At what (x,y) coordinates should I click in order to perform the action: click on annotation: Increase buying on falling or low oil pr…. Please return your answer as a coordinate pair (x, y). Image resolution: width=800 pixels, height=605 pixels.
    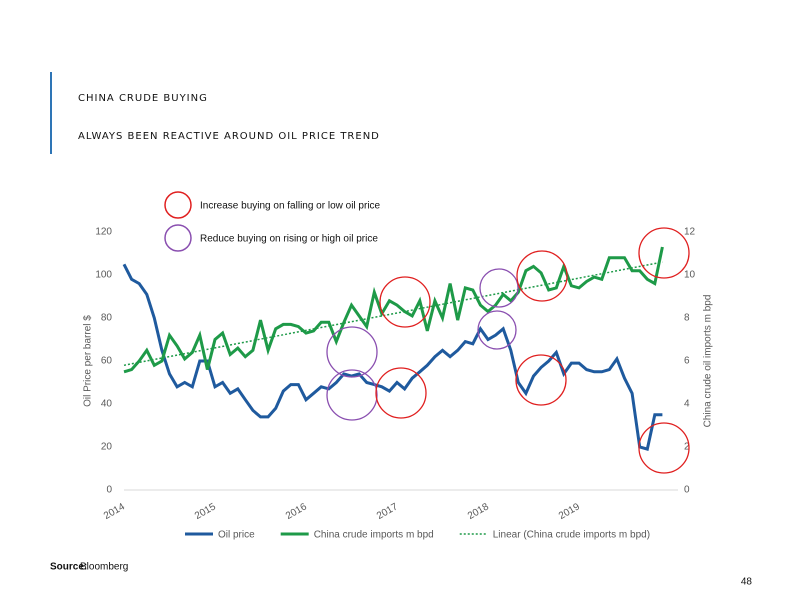
    Looking at the image, I should click on (290, 206).